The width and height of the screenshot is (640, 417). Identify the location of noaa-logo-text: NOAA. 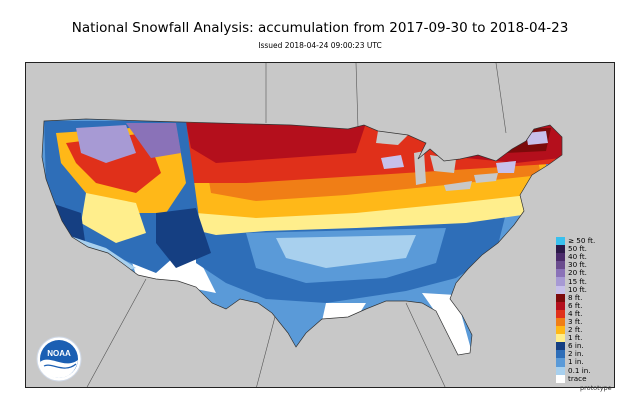
(59, 353).